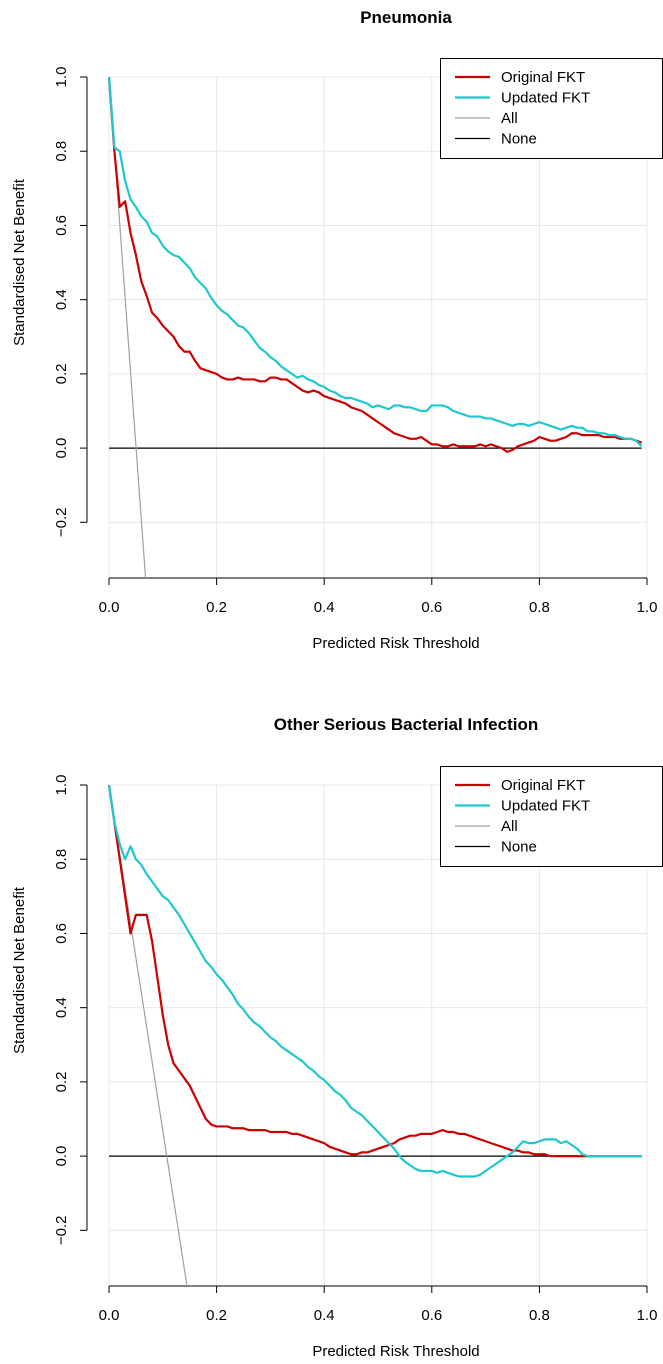 The image size is (663, 1364). Describe the element at coordinates (406, 724) in the screenshot. I see `chart-title: Other Serious Bacterial Infection` at that location.